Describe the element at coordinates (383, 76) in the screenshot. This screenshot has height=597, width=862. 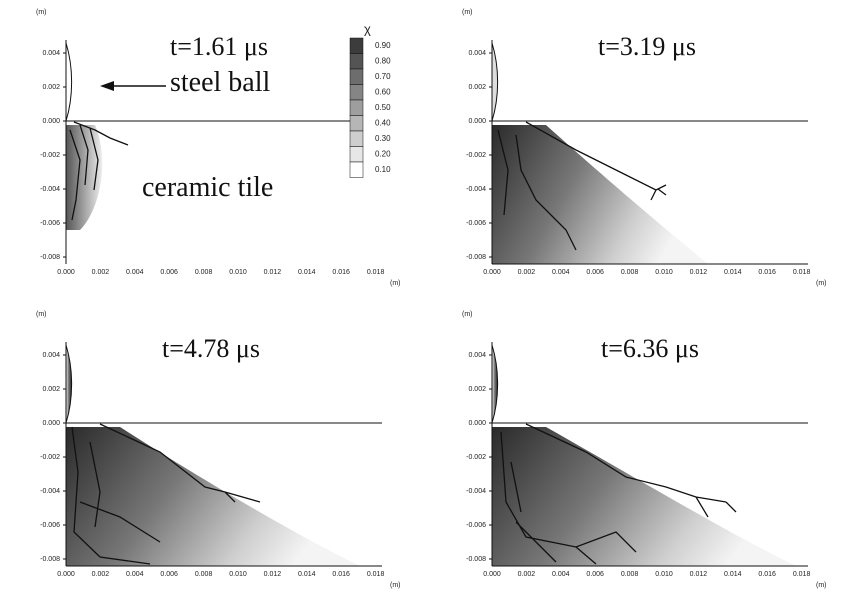
I see `colorbar-label: 0.70` at that location.